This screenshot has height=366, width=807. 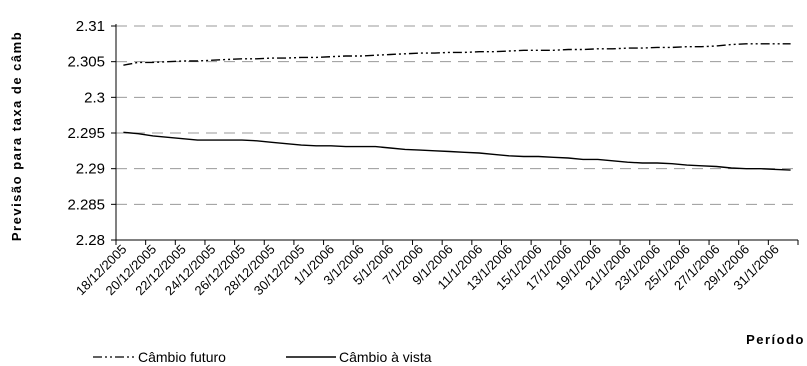 What do you see at coordinates (457, 151) in the screenshot?
I see `series-line-cambio-a-vista` at bounding box center [457, 151].